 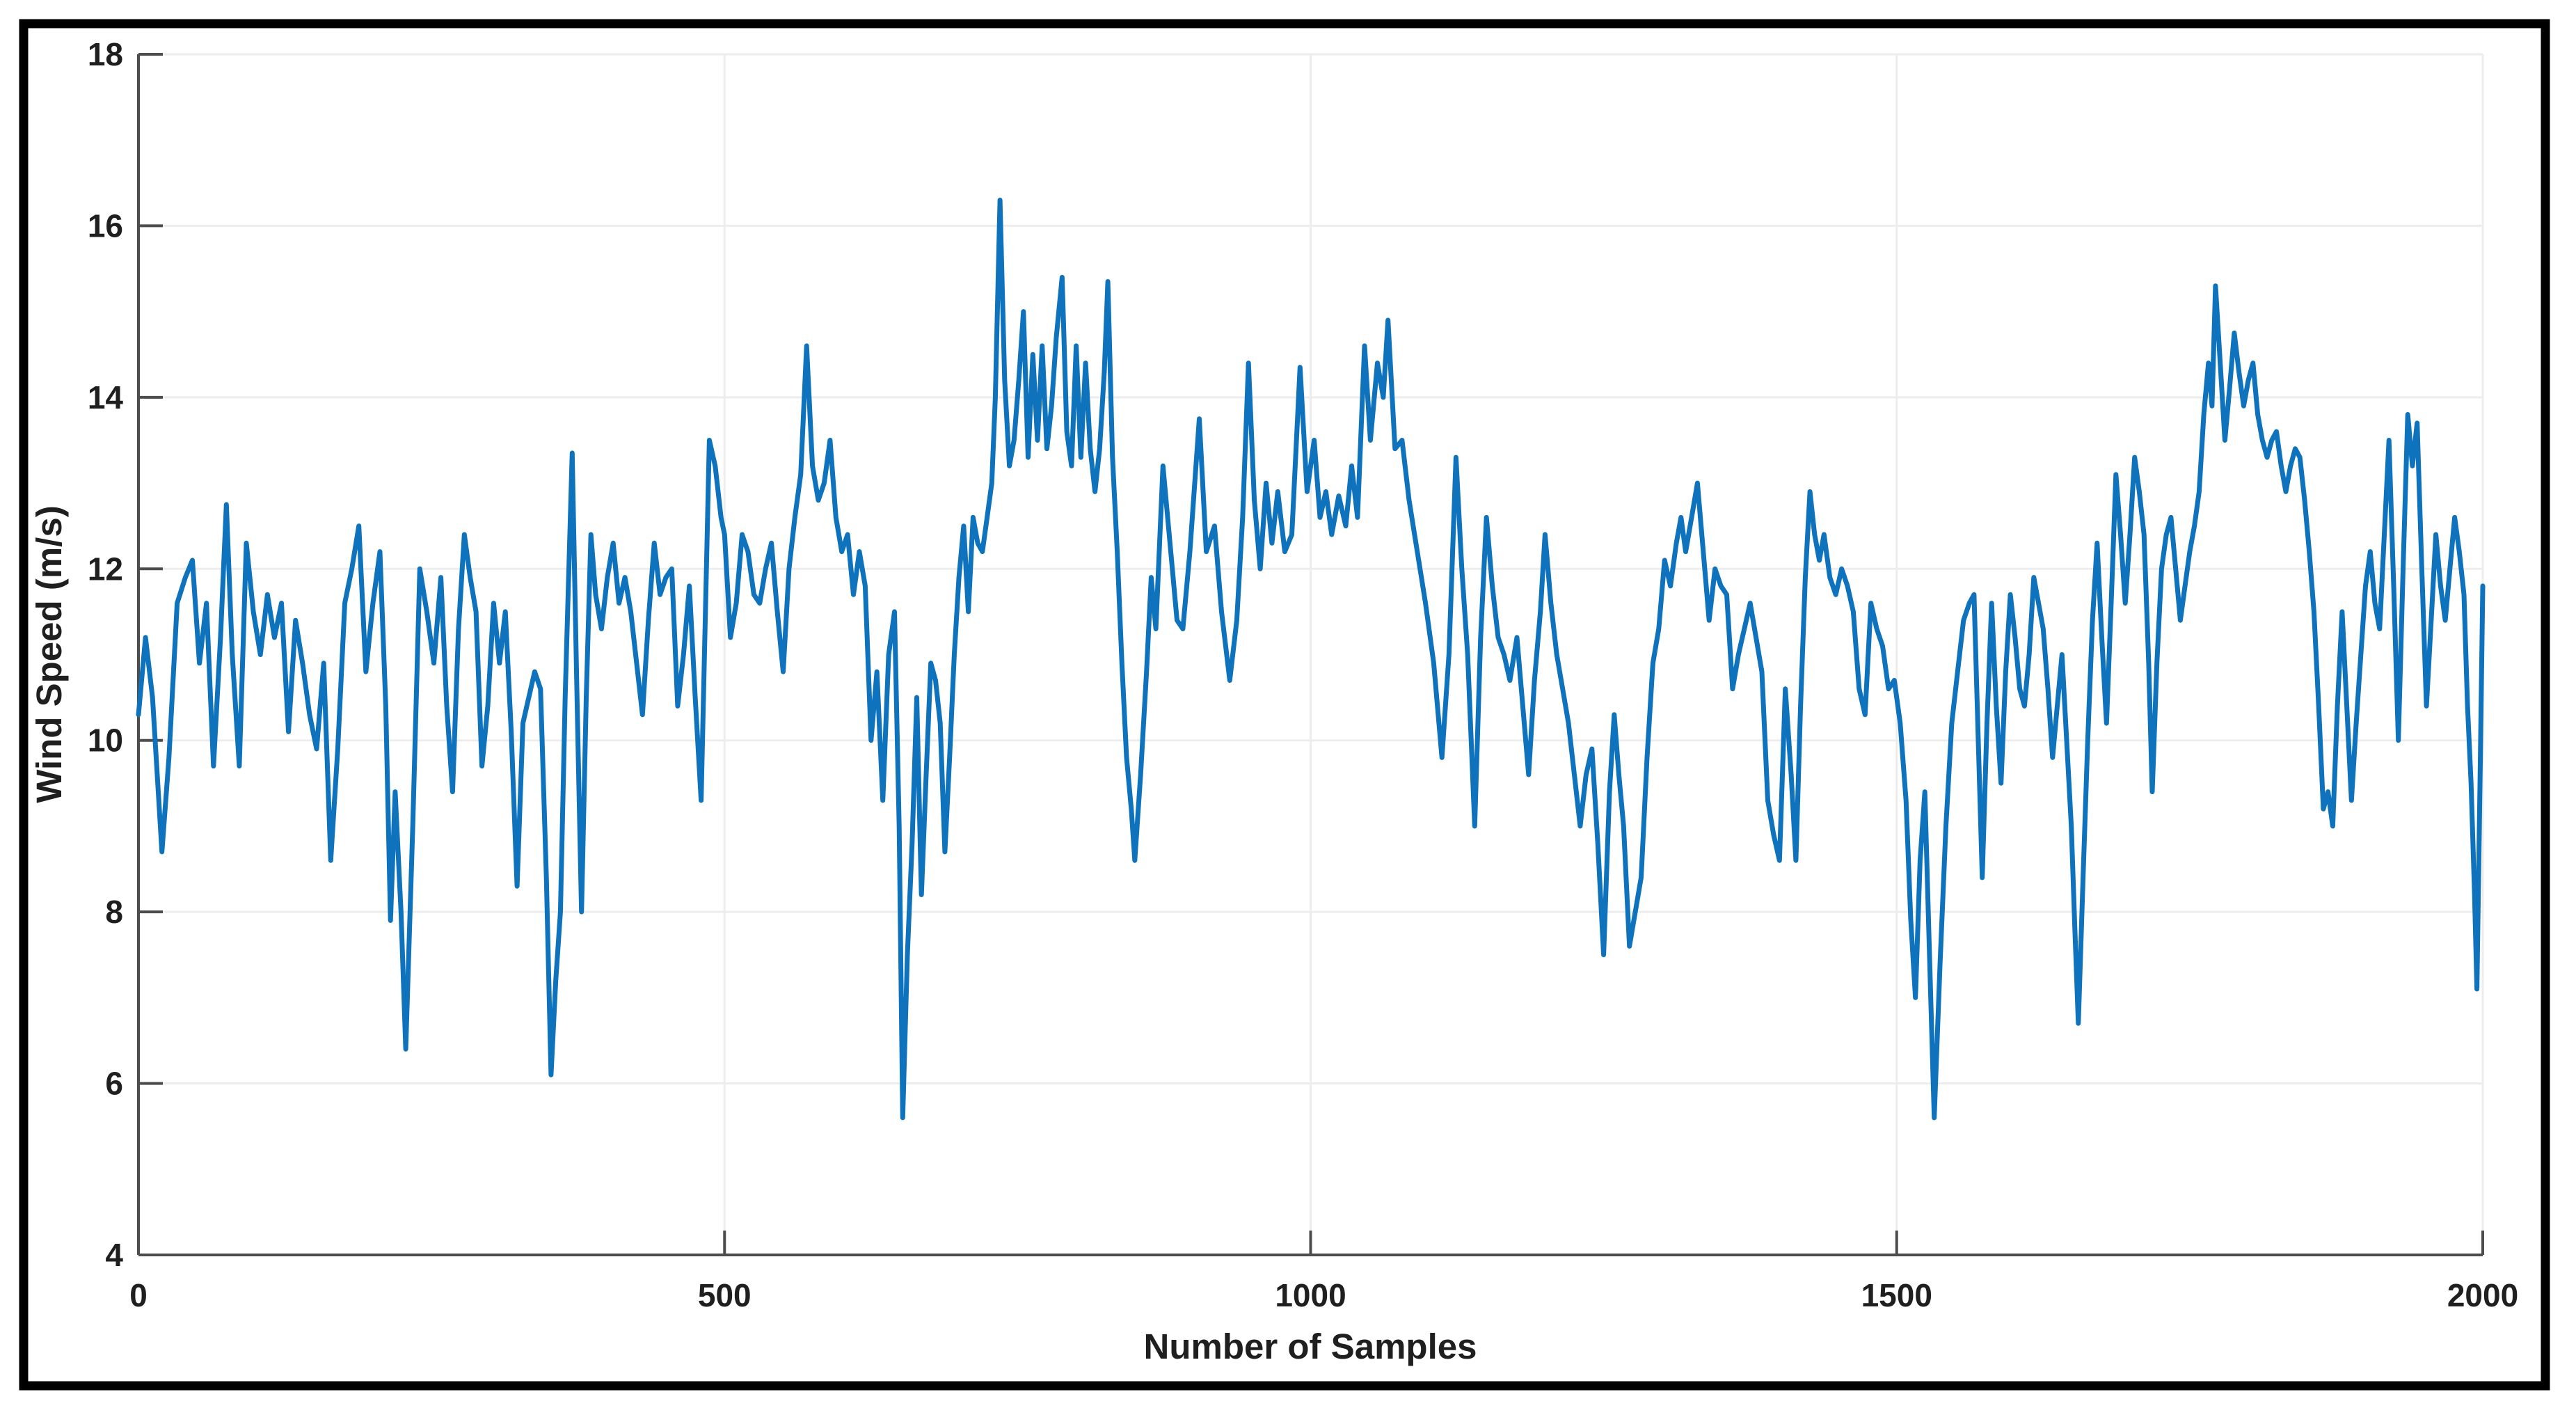 I want to click on y-tick-label: 12, so click(x=105, y=569).